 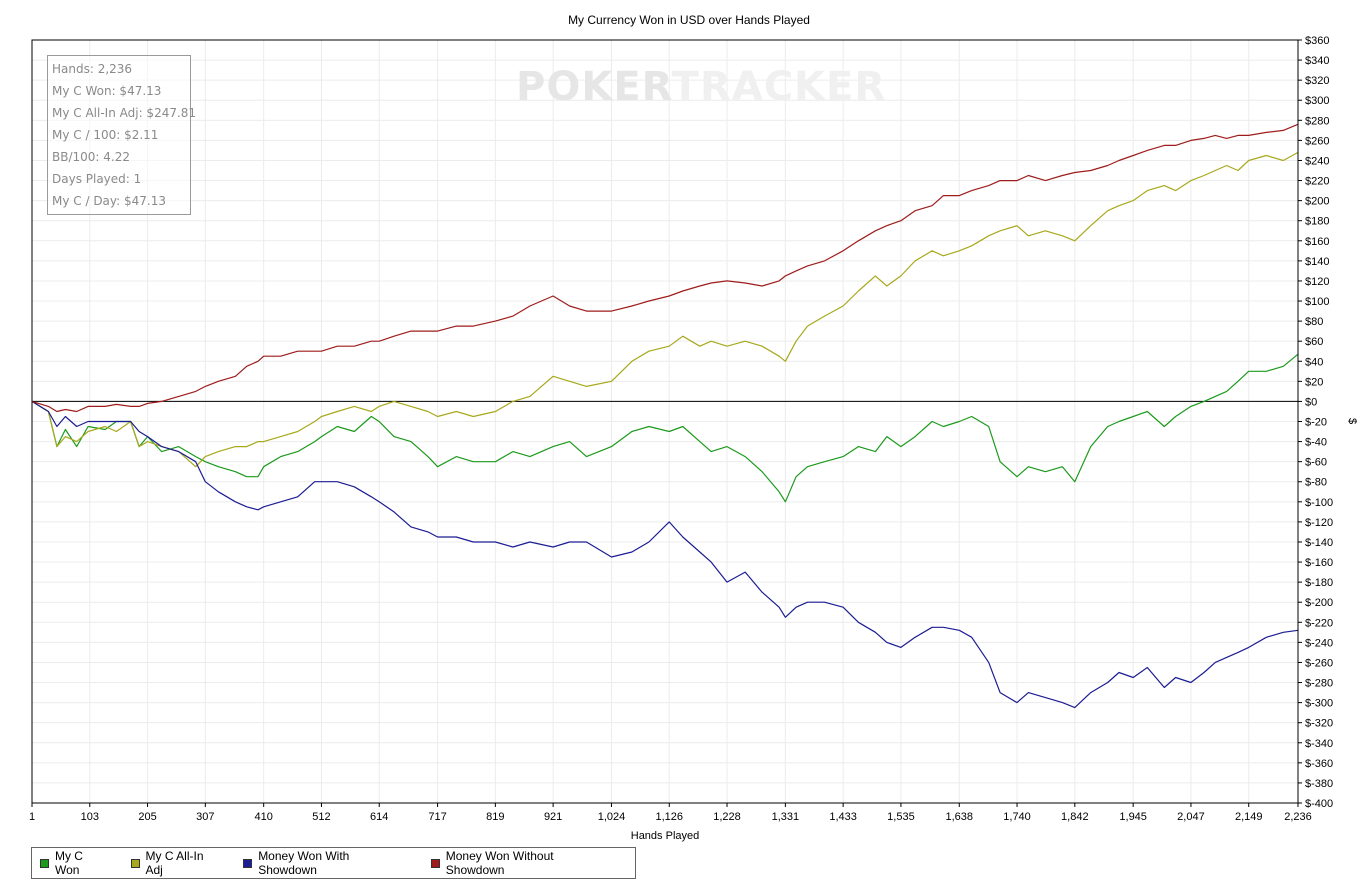 What do you see at coordinates (248, 863) in the screenshot?
I see `legend-swatch-with-showdown` at bounding box center [248, 863].